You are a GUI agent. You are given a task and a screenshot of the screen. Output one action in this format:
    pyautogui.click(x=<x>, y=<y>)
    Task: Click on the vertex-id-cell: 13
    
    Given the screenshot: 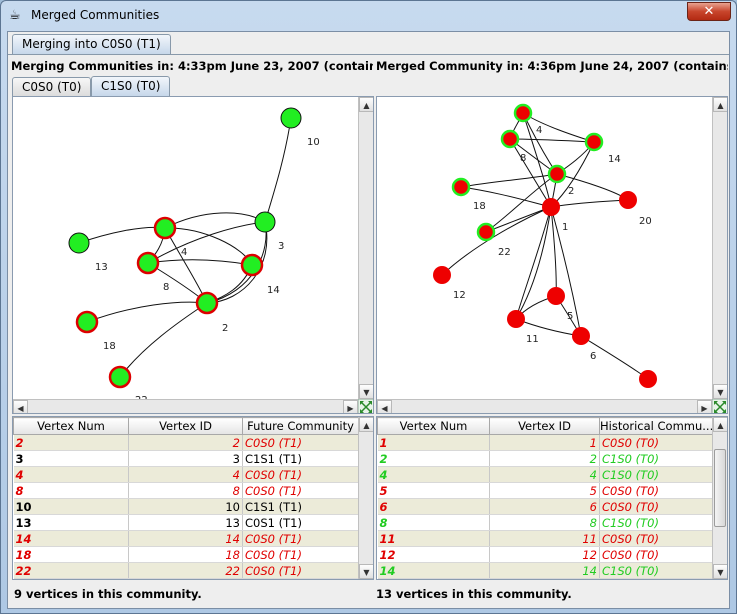 What is the action you would take?
    pyautogui.click(x=185, y=522)
    